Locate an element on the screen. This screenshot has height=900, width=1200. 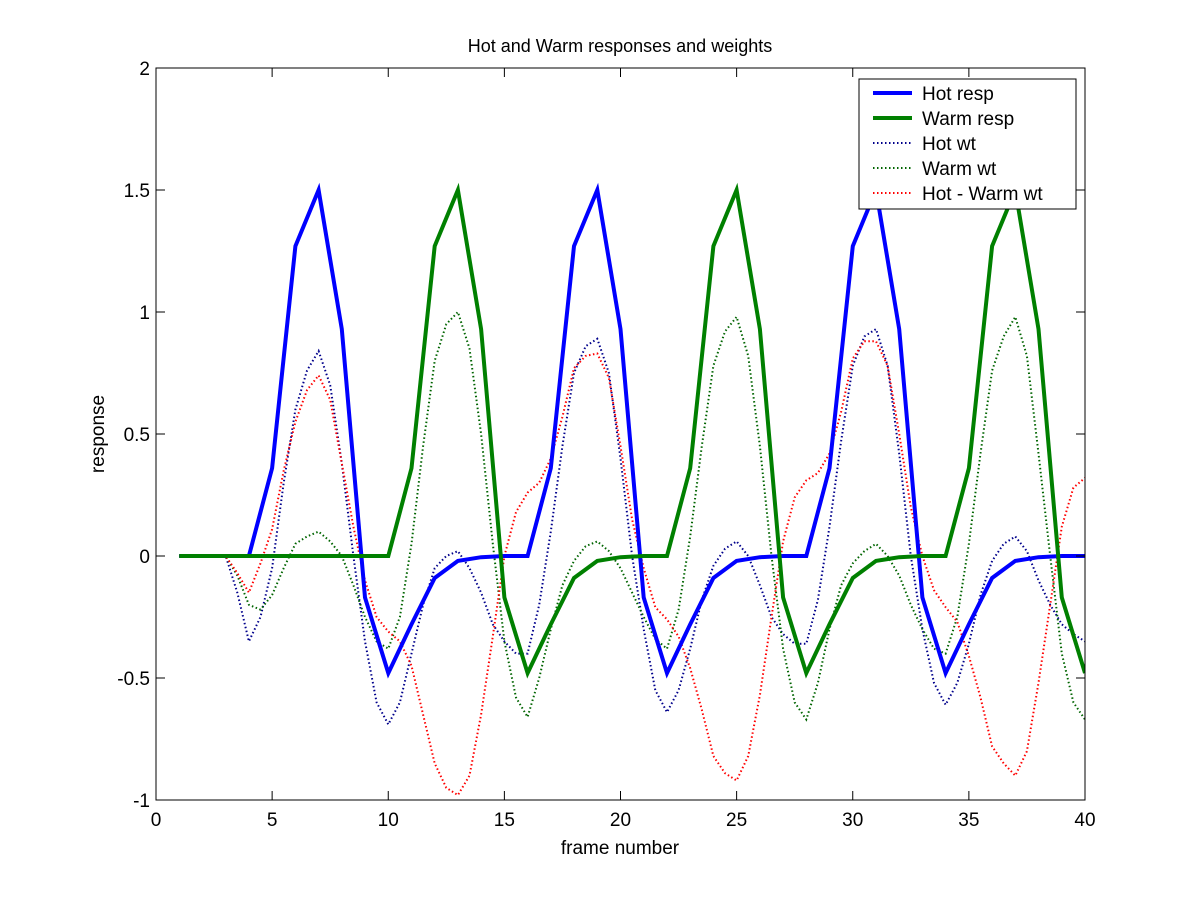
x-tick-label: 5 is located at coordinates (272, 820).